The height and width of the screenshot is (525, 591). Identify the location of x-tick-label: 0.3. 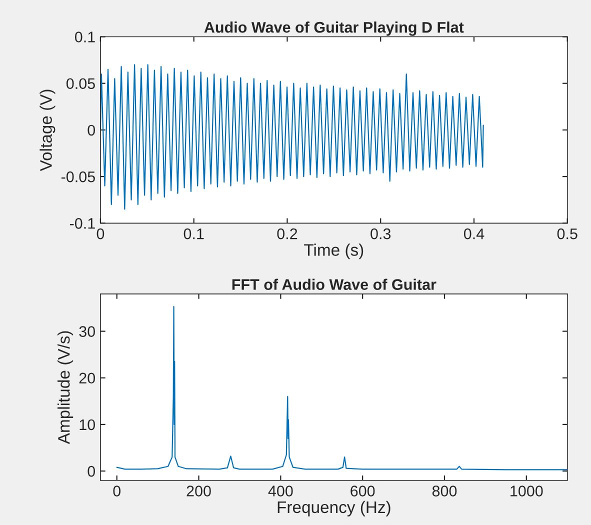
(380, 234).